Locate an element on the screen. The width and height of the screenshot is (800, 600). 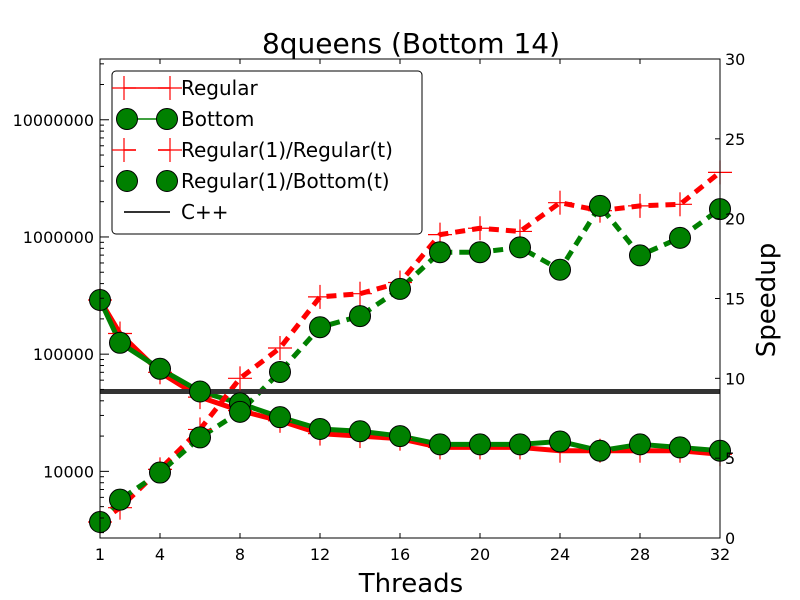
legend-label: Bottom is located at coordinates (217, 119).